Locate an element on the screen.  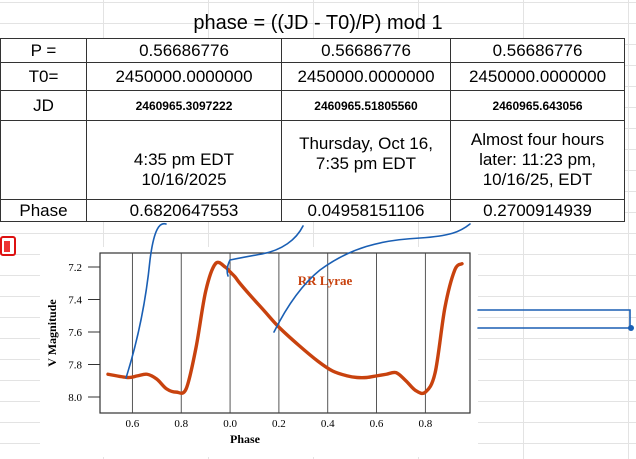
cell-p-2: 0.56686776 is located at coordinates (366, 50).